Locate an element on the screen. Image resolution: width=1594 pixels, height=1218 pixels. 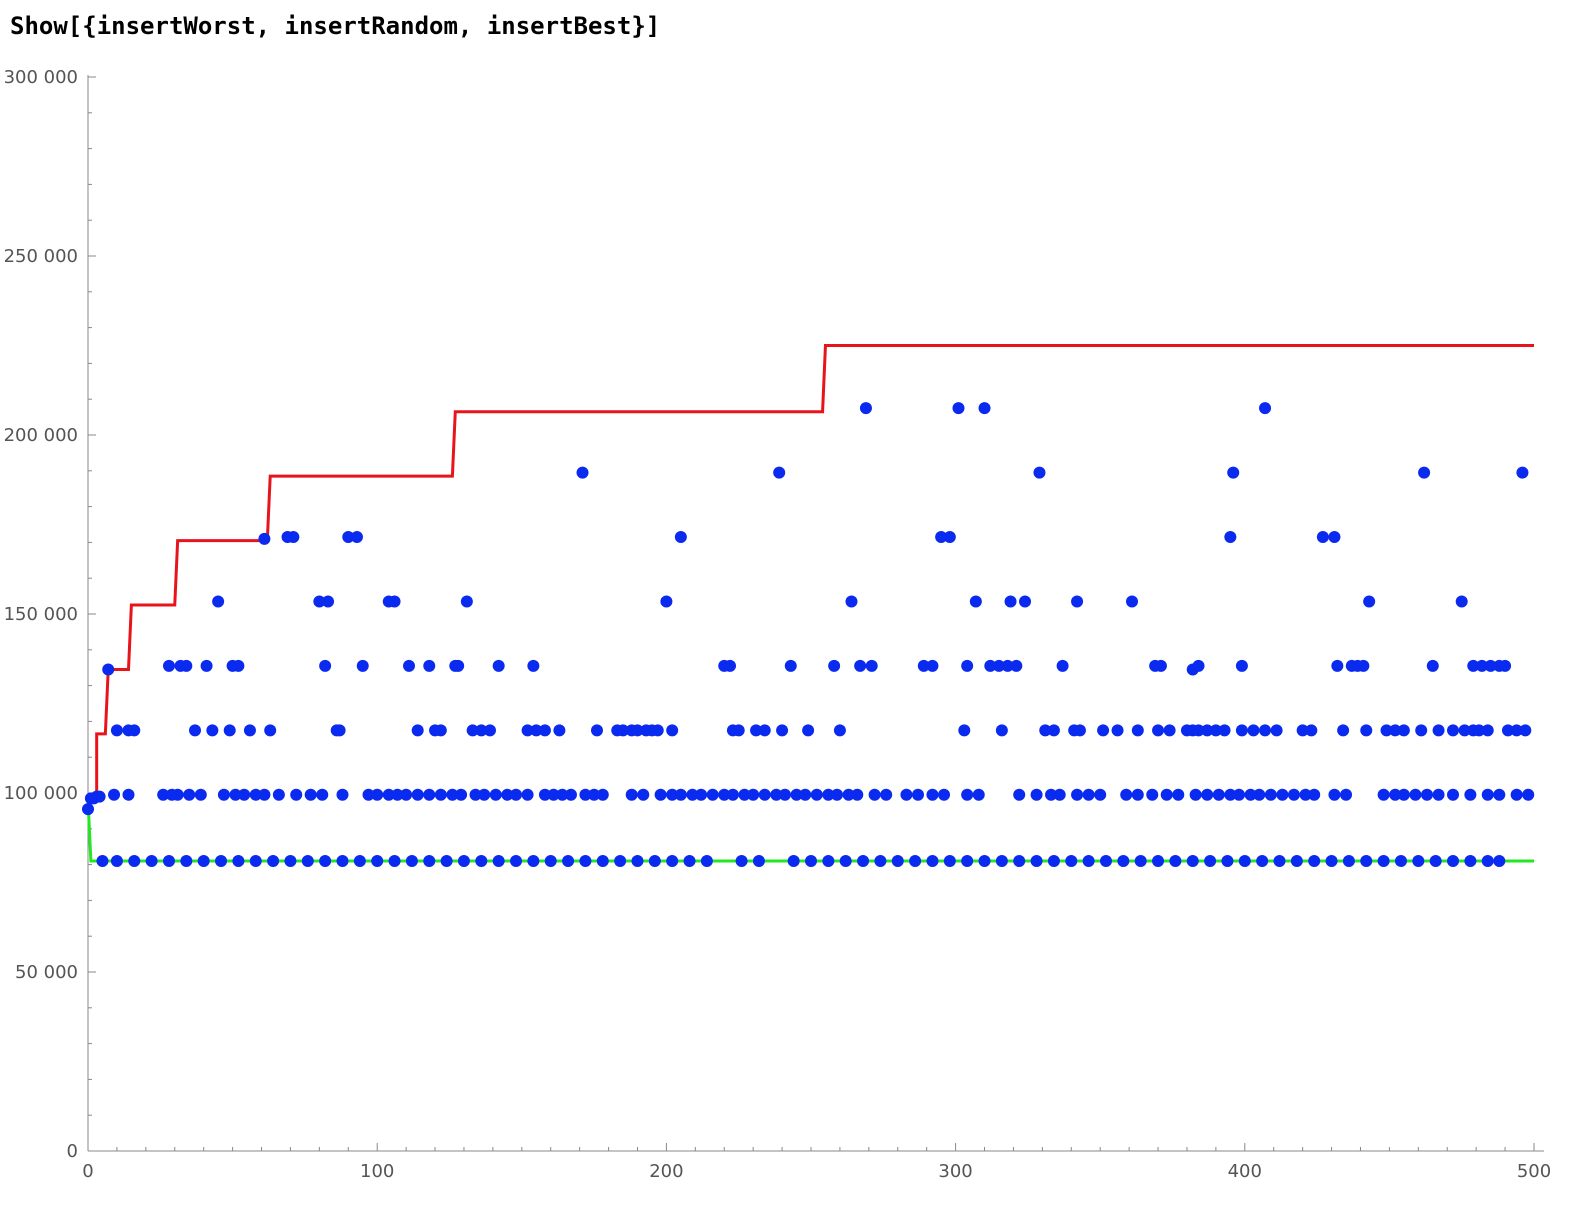
y-tick-label: 0 is located at coordinates (72, 1151).